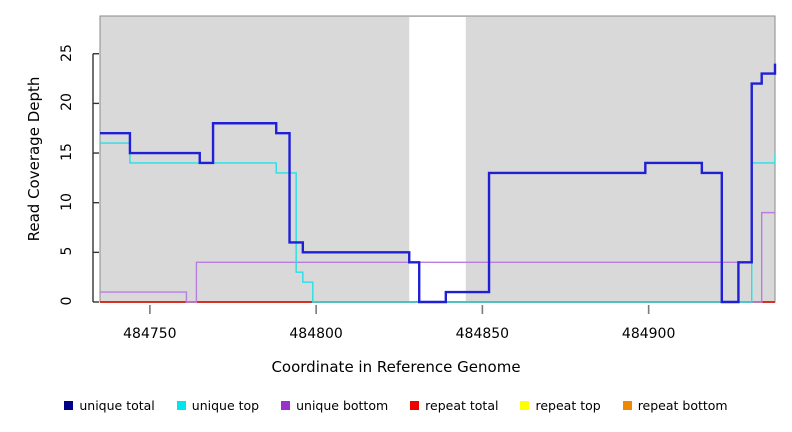 The height and width of the screenshot is (432, 792). Describe the element at coordinates (225, 405) in the screenshot. I see `legend-label: unique top` at that location.